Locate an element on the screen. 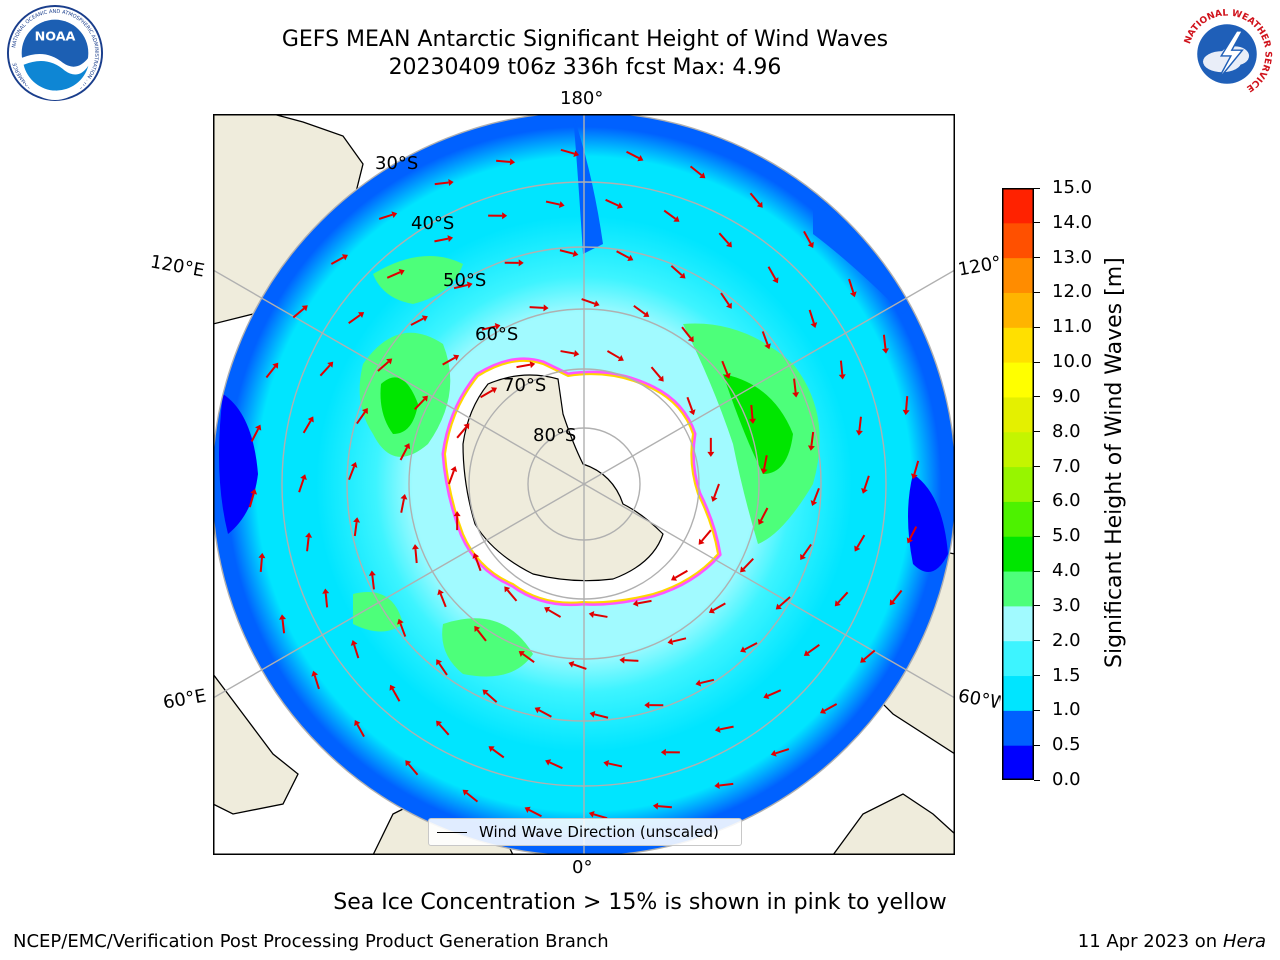  lat-label-40s: 40°S is located at coordinates (432, 223).